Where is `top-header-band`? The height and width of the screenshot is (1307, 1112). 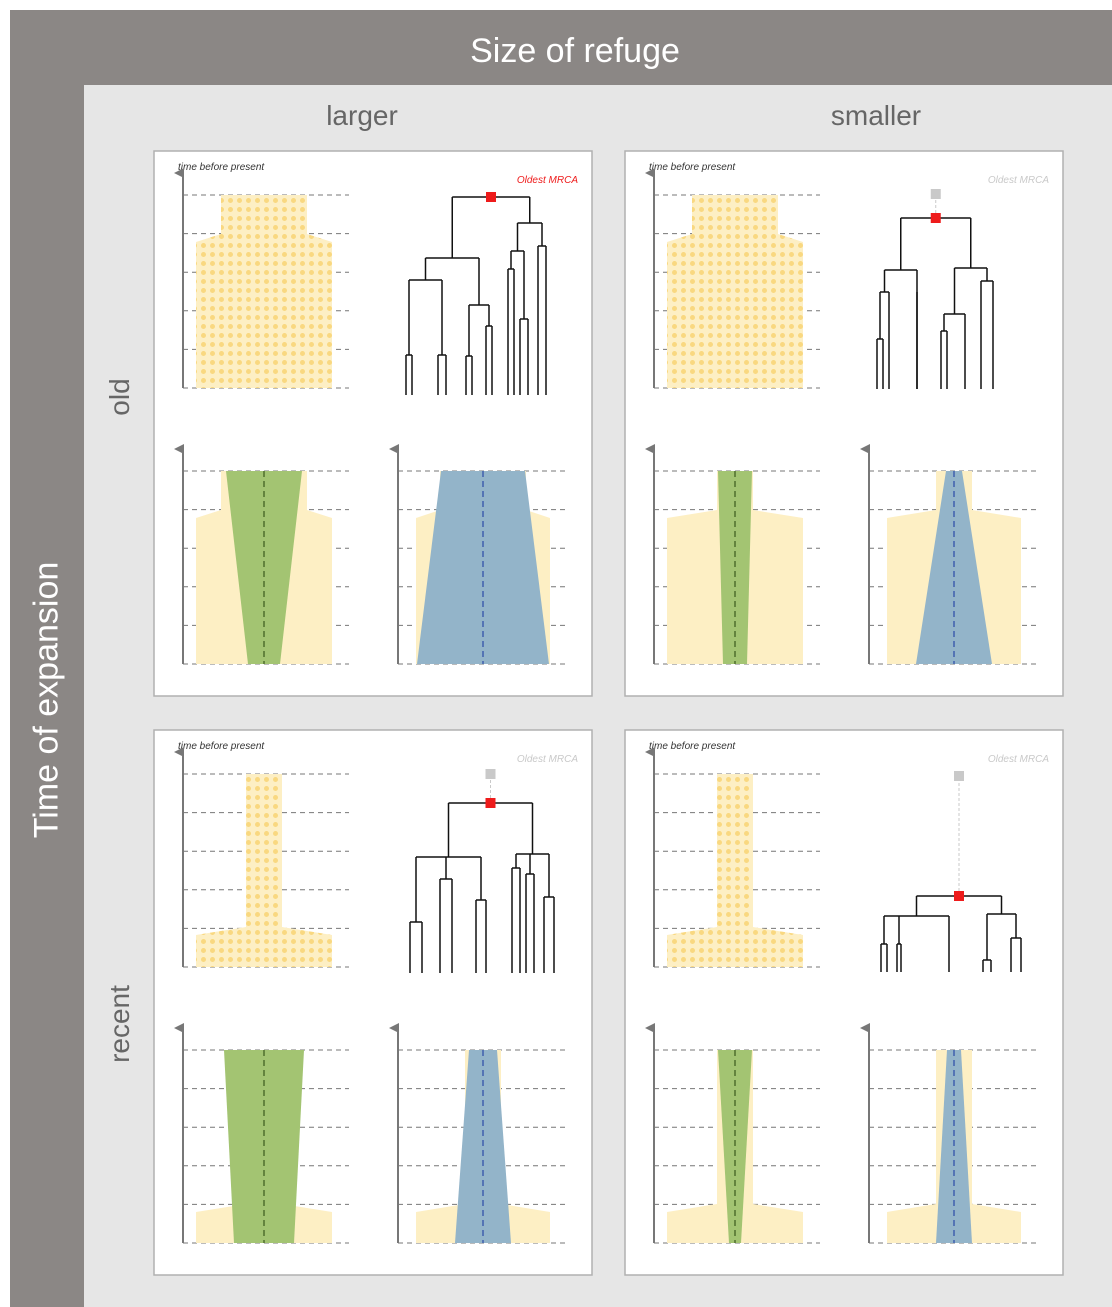
top-header-band is located at coordinates (575, 47).